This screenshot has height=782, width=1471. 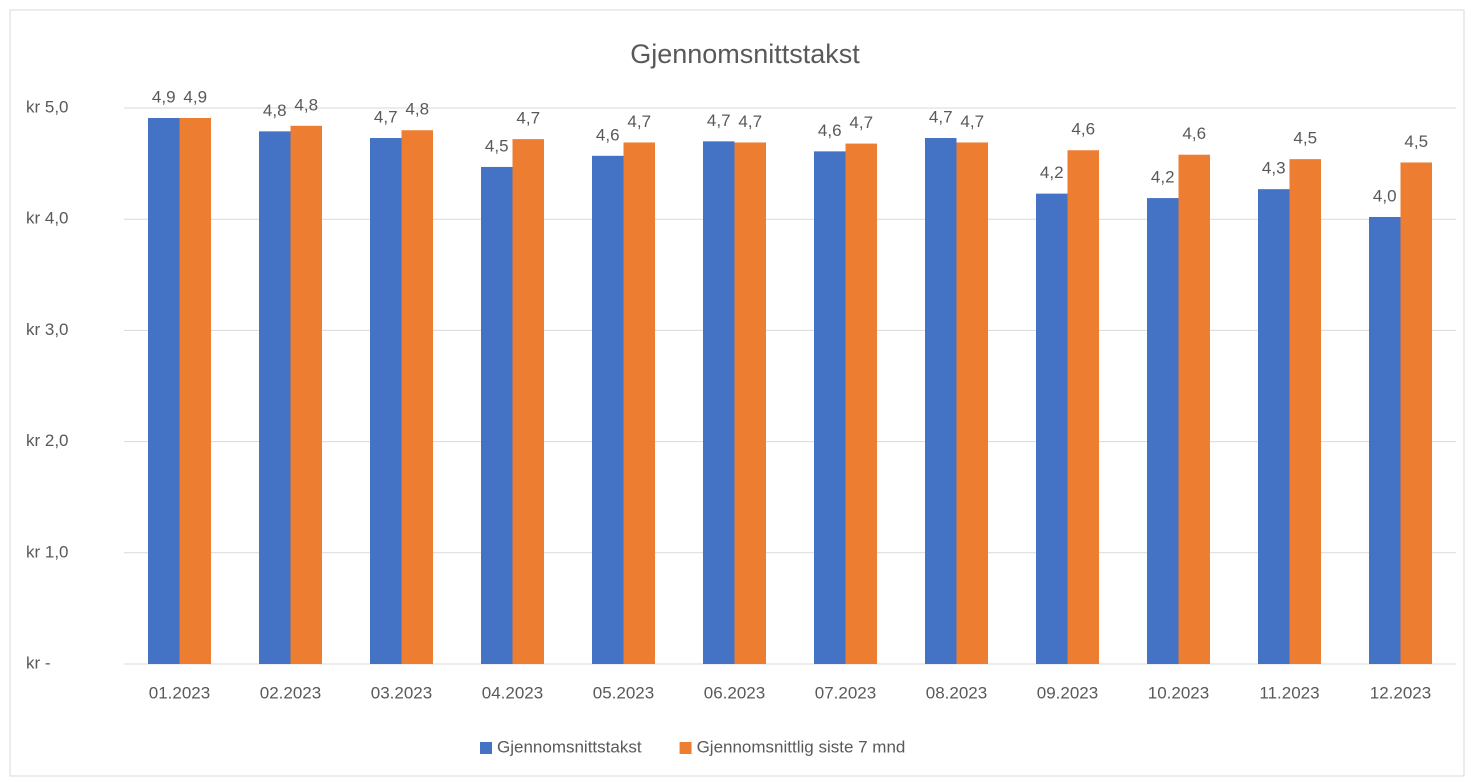 What do you see at coordinates (1178, 692) in the screenshot?
I see `x-tick-label: 10.2023` at bounding box center [1178, 692].